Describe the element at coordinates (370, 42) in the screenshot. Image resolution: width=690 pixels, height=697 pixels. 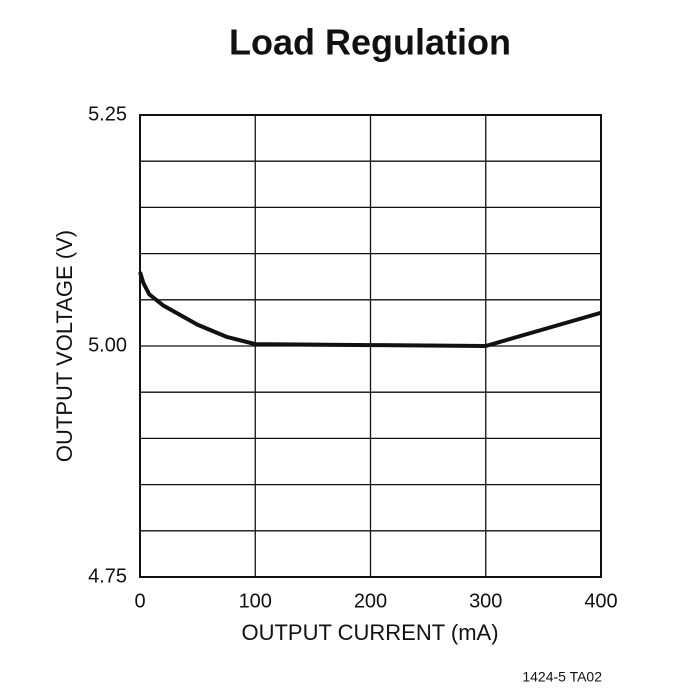
I see `chart-title: Load Regulation` at that location.